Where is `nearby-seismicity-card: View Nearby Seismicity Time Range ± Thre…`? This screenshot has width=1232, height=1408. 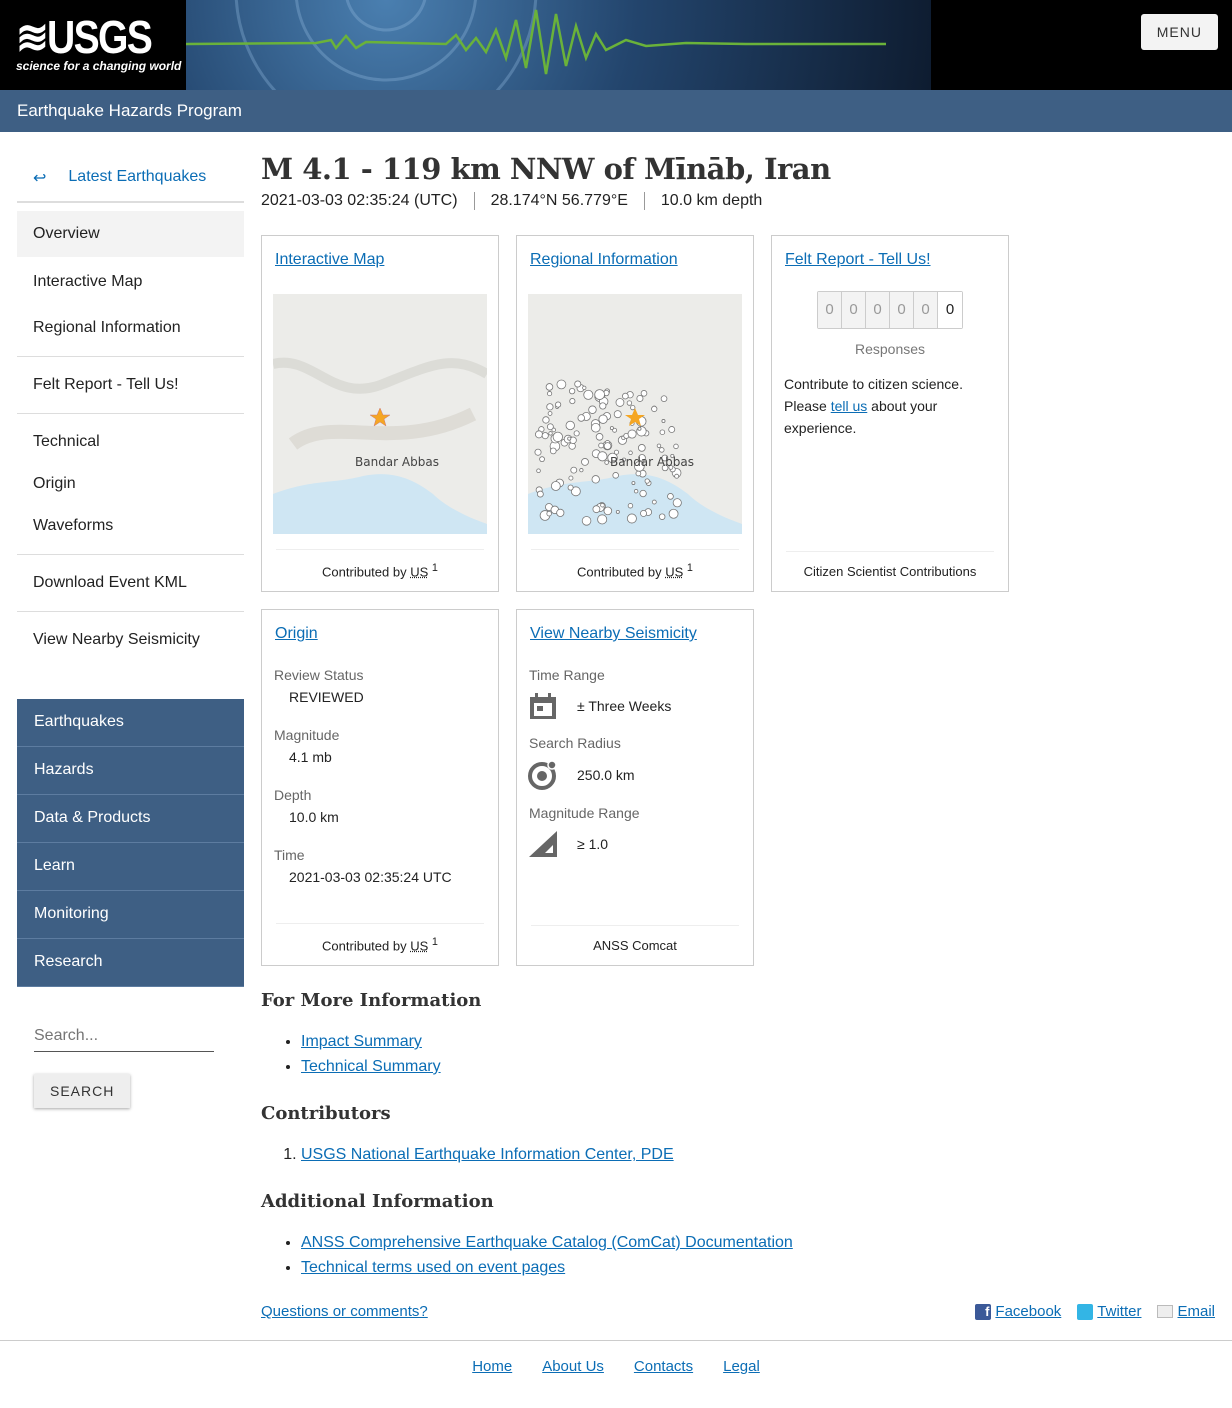 nearby-seismicity-card: View Nearby Seismicity Time Range ± Thre… is located at coordinates (635, 787).